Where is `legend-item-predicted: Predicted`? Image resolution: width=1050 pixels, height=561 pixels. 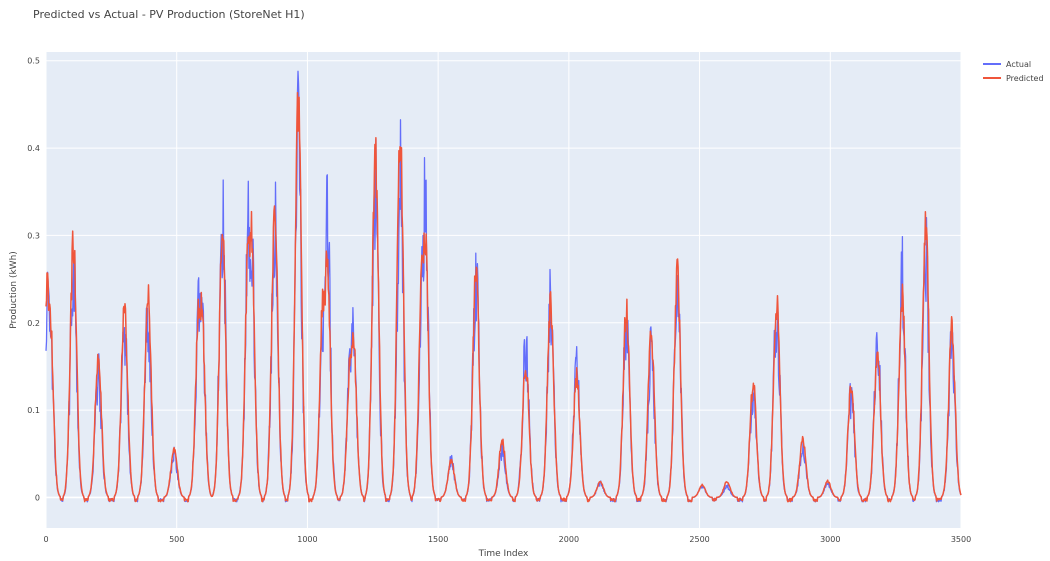 legend-item-predicted: Predicted is located at coordinates (1013, 78).